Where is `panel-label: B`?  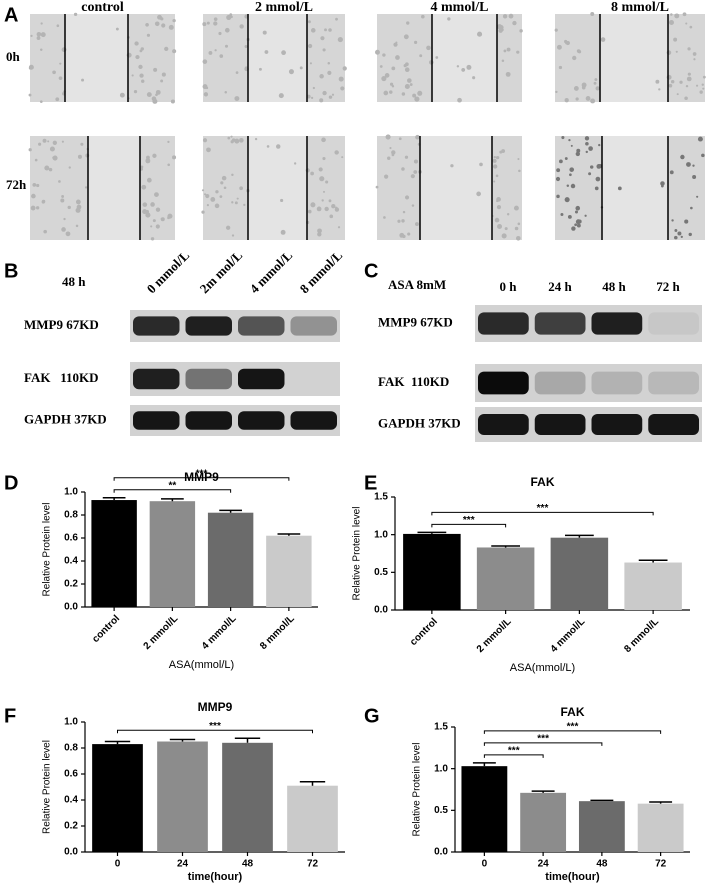
panel-label: B is located at coordinates (11, 271).